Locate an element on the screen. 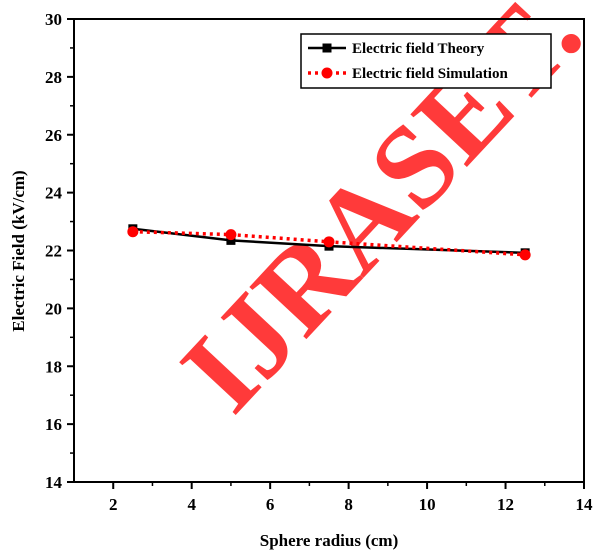 This screenshot has width=603, height=554. legend-entry: Electric field Theory is located at coordinates (396, 49).